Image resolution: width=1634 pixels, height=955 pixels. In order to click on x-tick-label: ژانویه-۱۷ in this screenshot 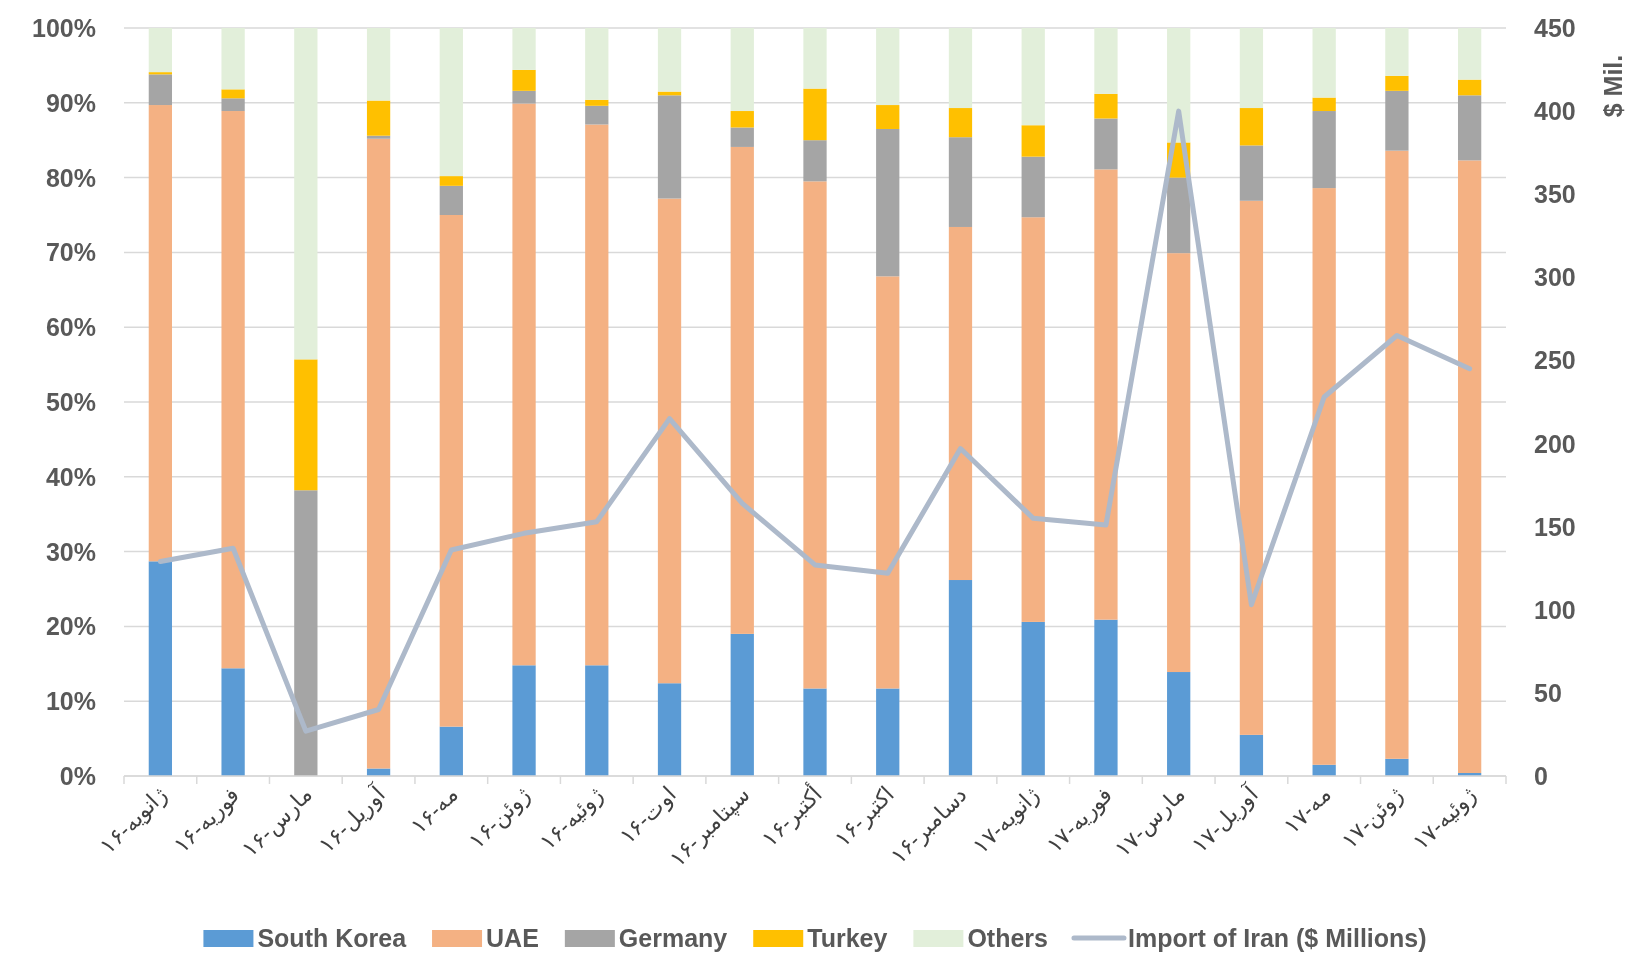, I will do `click(1007, 820)`.